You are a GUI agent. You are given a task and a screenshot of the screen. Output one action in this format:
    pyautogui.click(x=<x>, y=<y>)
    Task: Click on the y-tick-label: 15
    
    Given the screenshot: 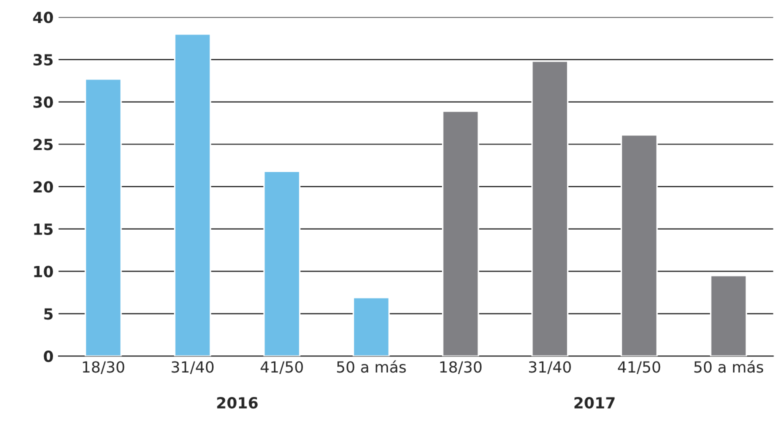 What is the action you would take?
    pyautogui.click(x=43, y=229)
    